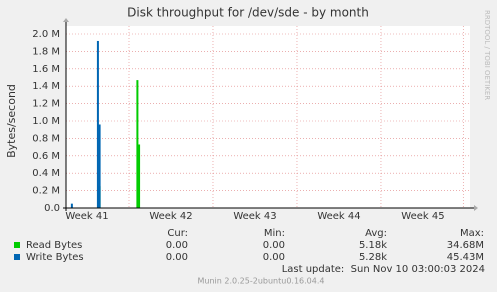  I want to click on legend-value: 5.28k, so click(373, 257).